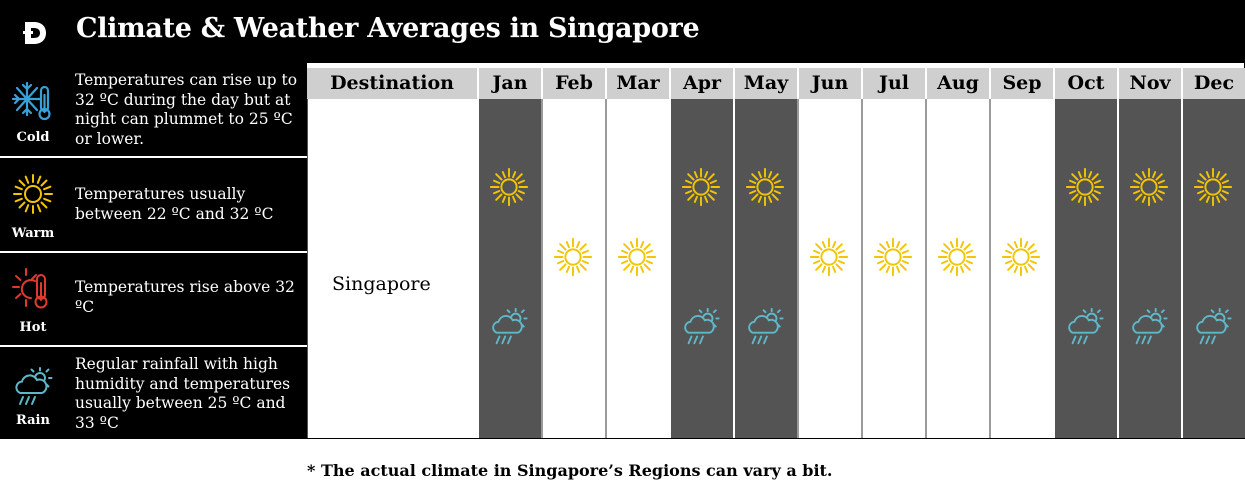 The image size is (1245, 501). What do you see at coordinates (185, 297) in the screenshot?
I see `legend-text-hot: Temperatures rise above 32 ºC` at bounding box center [185, 297].